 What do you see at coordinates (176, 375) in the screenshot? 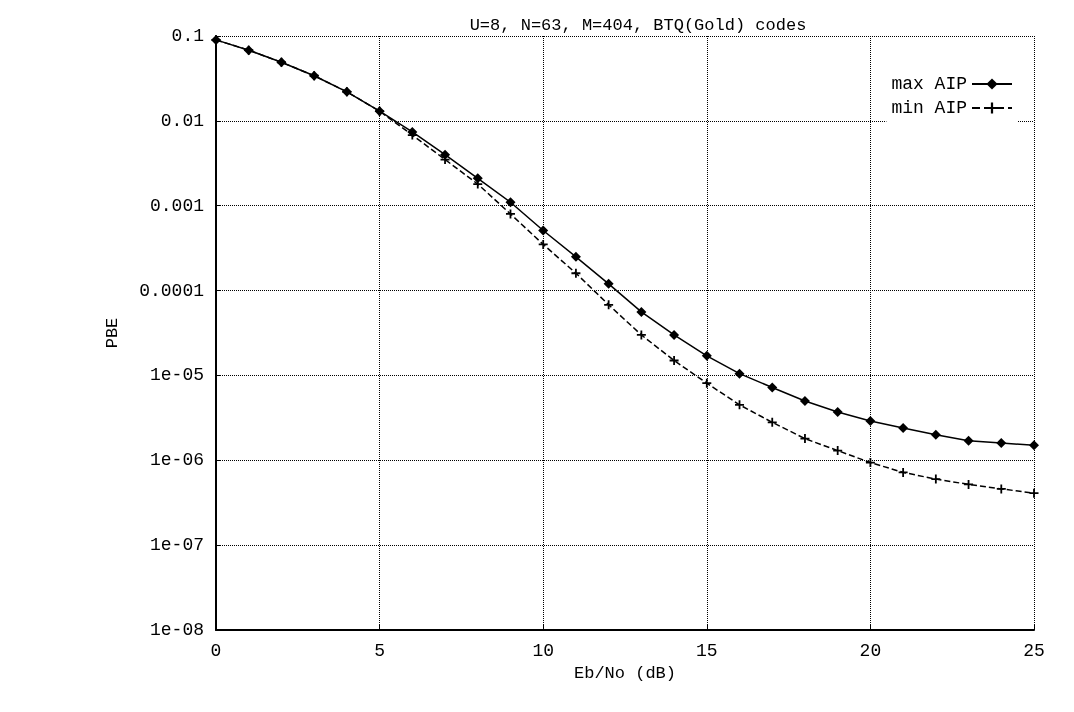
I see `y-tick-label: 1e-05` at bounding box center [176, 375].